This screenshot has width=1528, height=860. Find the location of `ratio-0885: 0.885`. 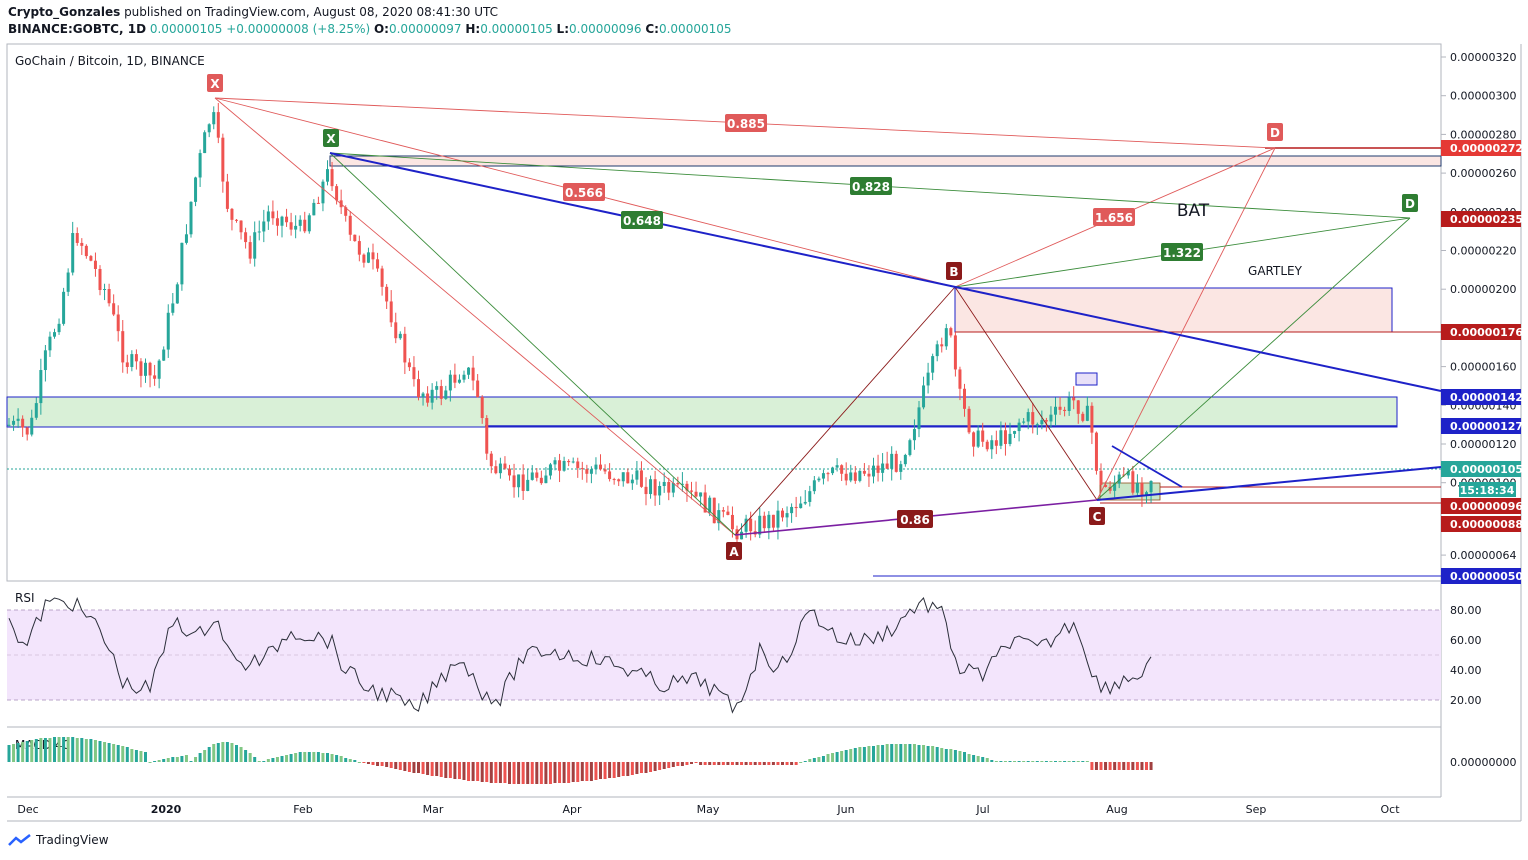

ratio-0885: 0.885 is located at coordinates (746, 124).